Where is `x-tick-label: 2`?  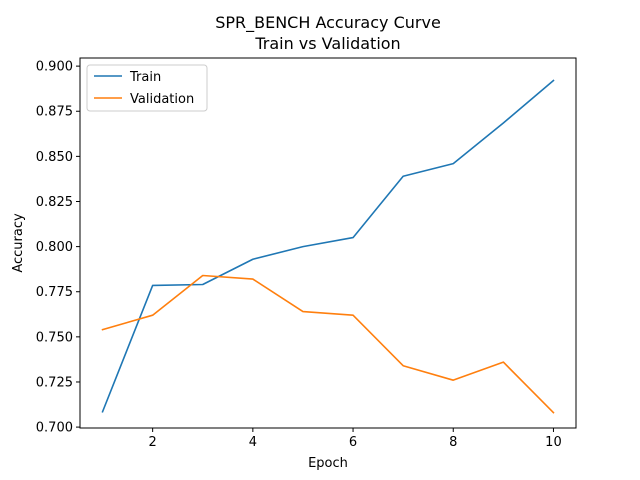
x-tick-label: 2 is located at coordinates (153, 442).